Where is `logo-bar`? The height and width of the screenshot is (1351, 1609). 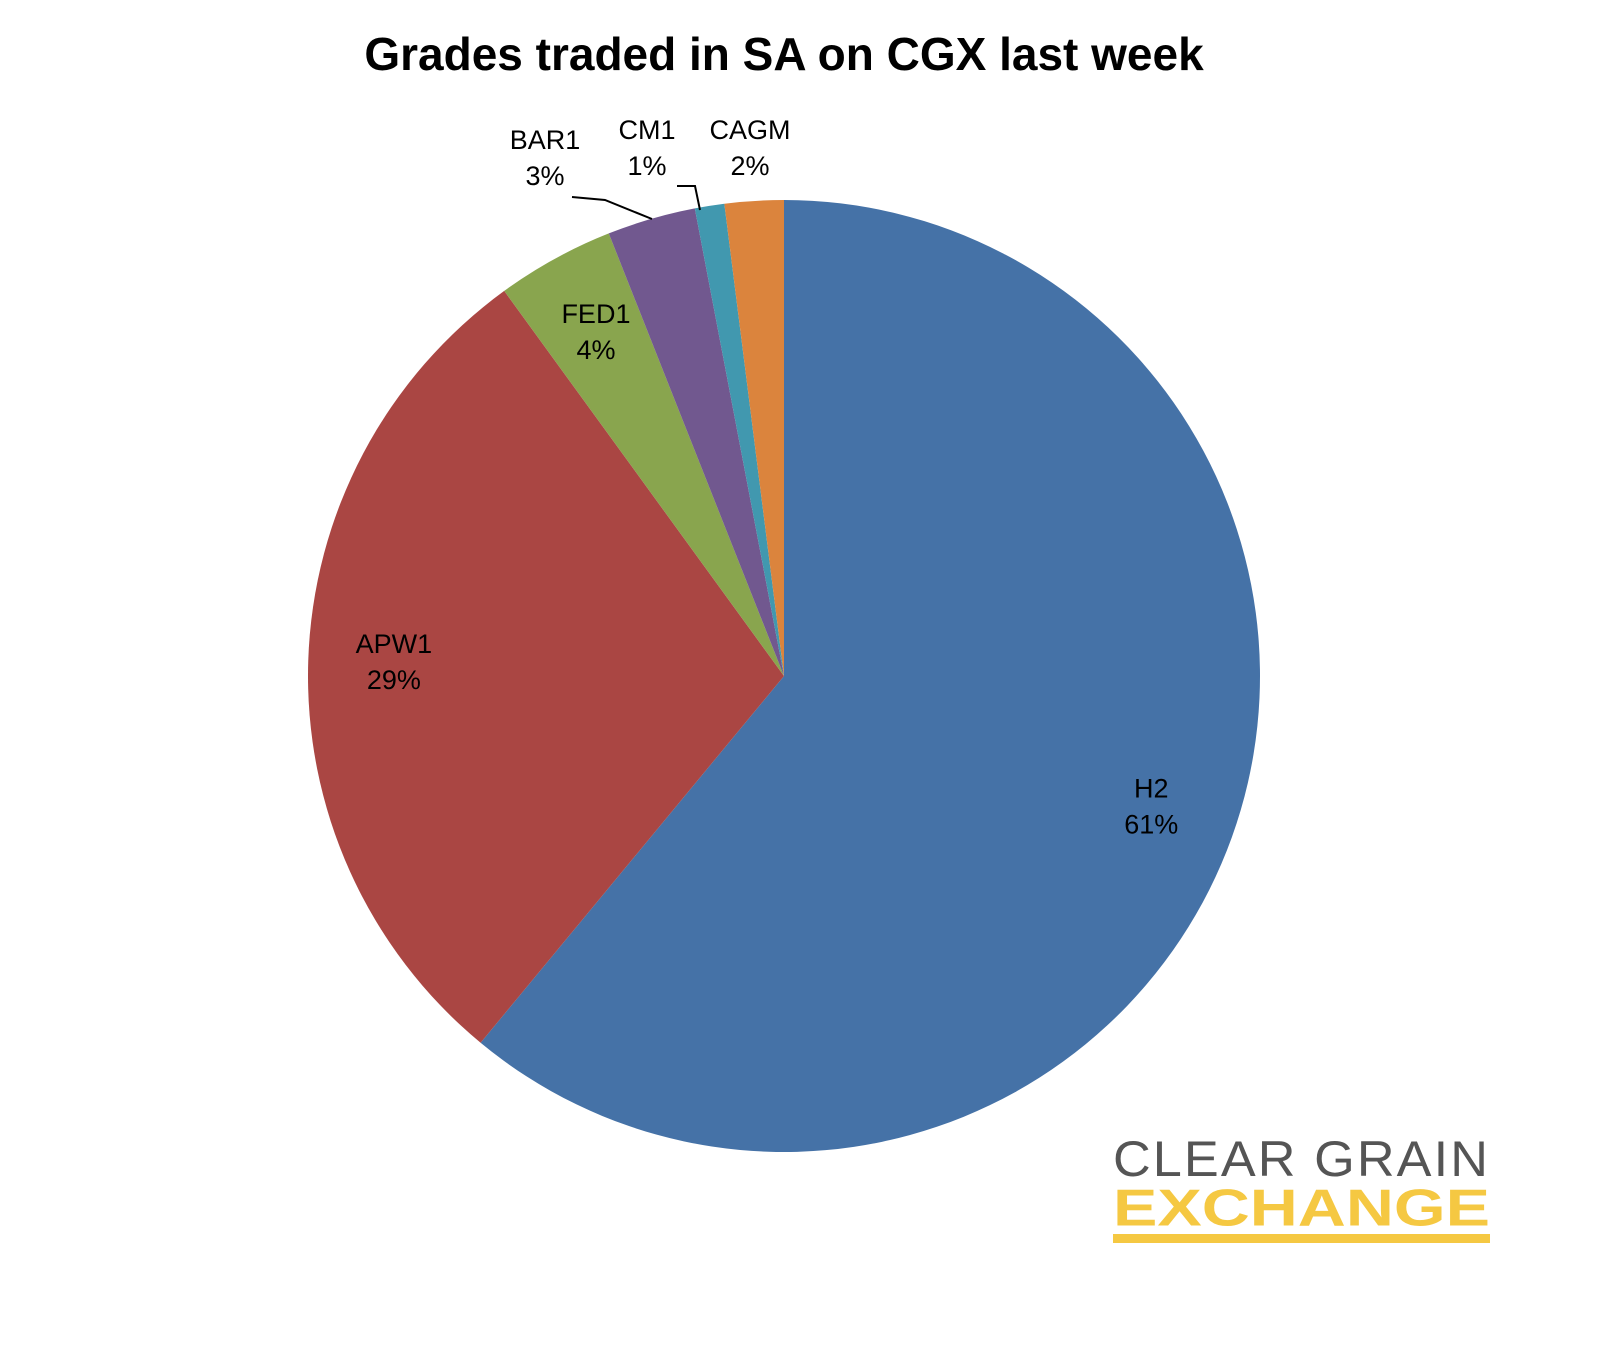 logo-bar is located at coordinates (1301, 1238).